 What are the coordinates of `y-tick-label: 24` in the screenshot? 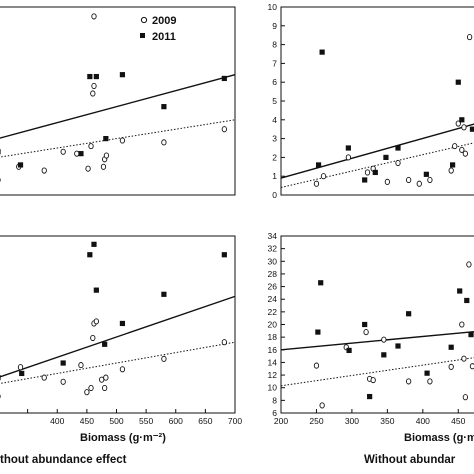 It's located at (273, 299).